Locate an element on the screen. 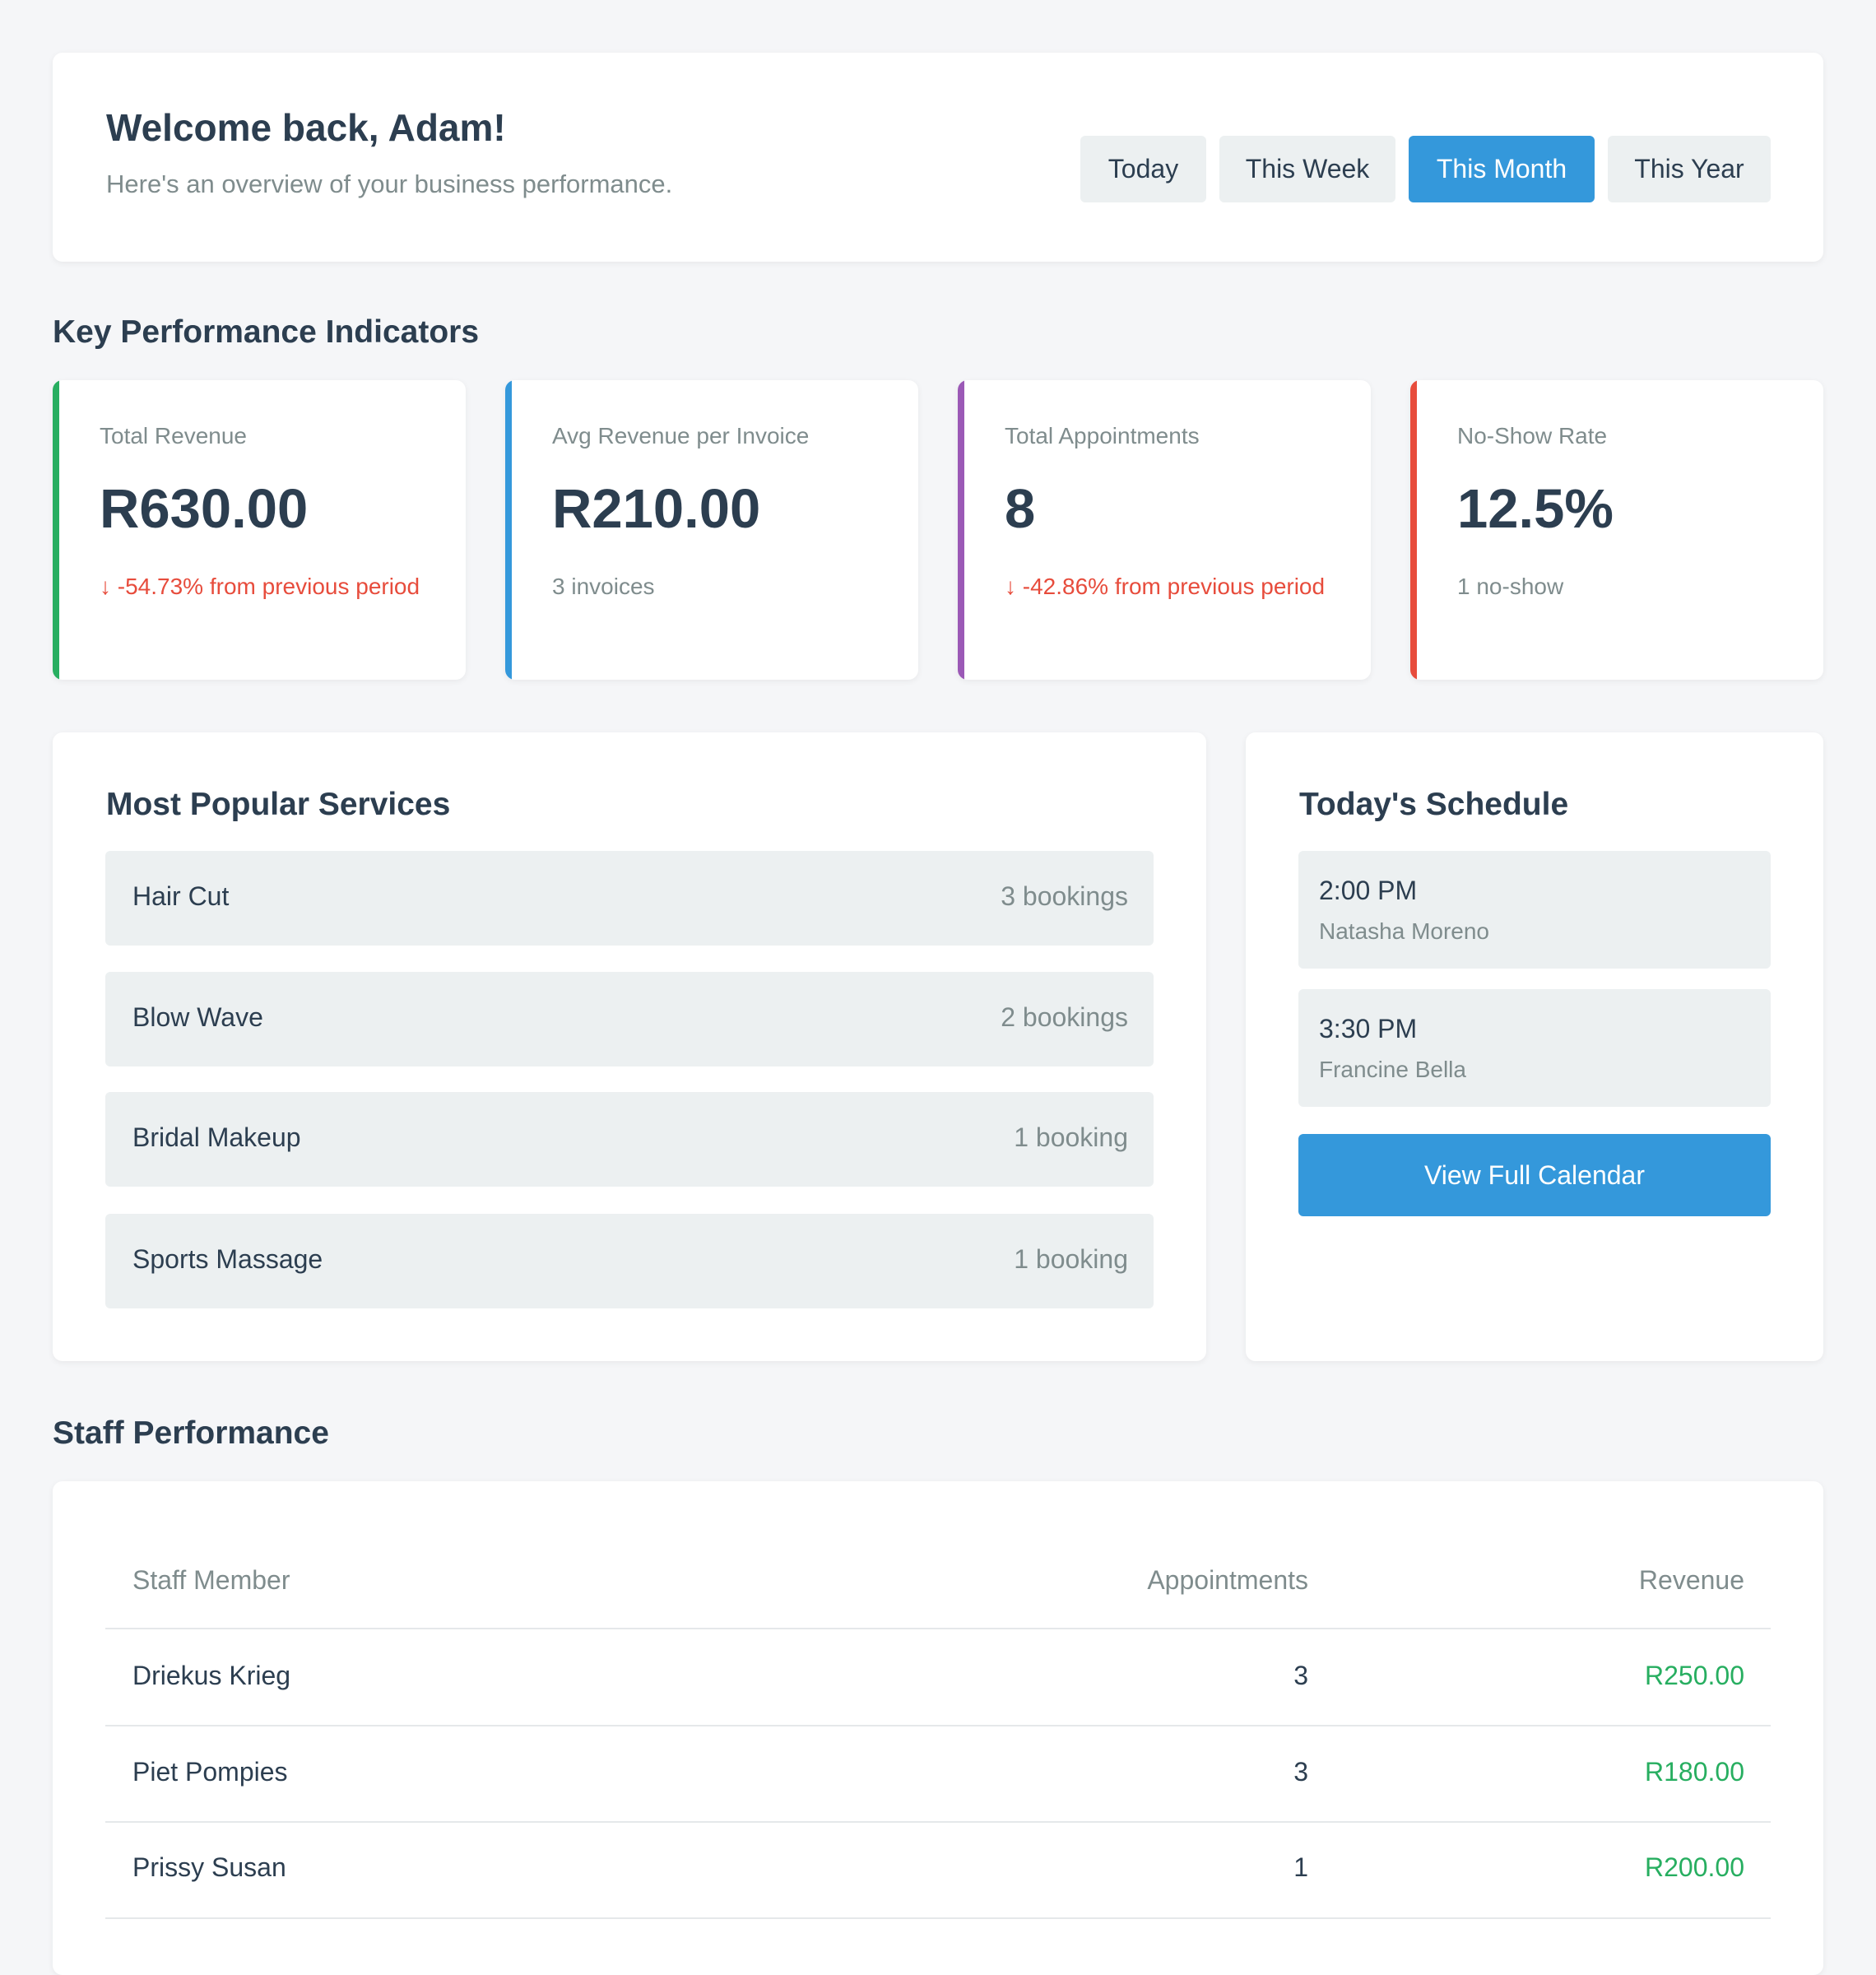 The image size is (1876, 1975). column-header-staff: Staff Member is located at coordinates (211, 1580).